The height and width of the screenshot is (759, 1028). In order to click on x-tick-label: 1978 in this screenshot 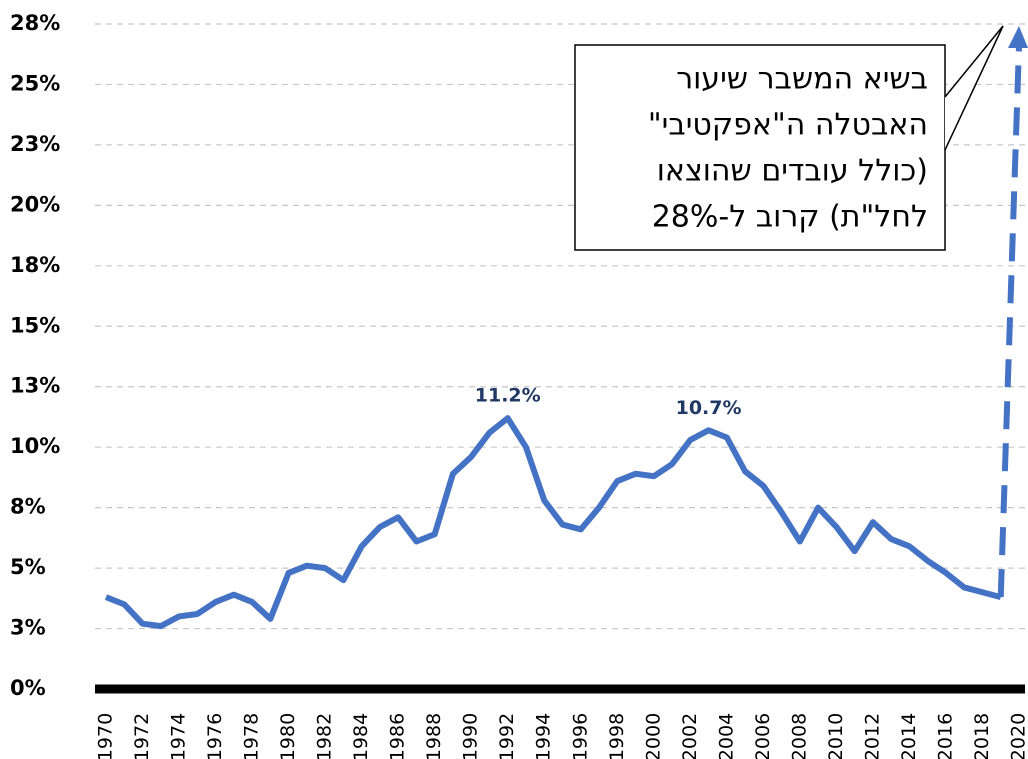, I will do `click(252, 736)`.